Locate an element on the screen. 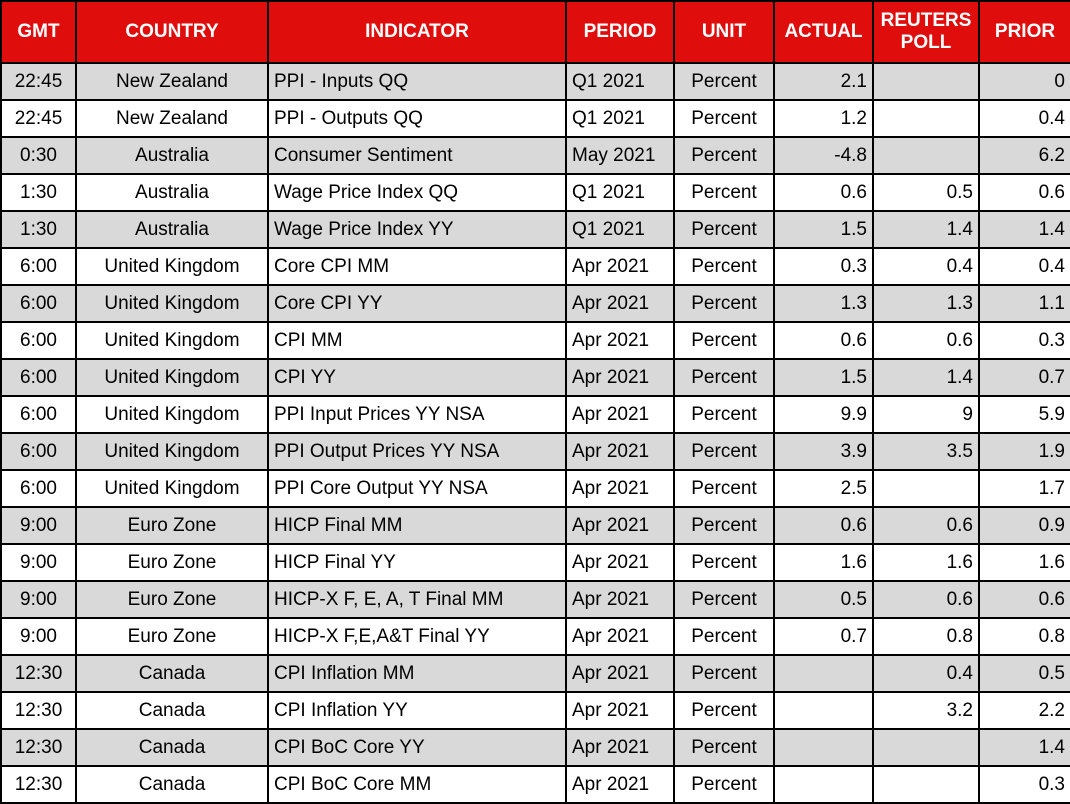 This screenshot has height=804, width=1070. cell-actual: 1.5 is located at coordinates (823, 377).